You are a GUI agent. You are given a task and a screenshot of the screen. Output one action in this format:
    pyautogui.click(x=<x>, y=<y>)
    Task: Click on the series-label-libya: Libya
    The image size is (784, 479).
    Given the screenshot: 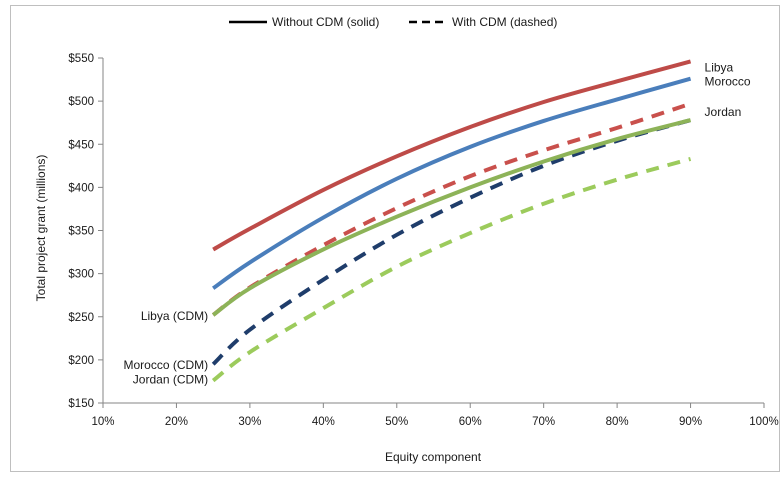 What is the action you would take?
    pyautogui.click(x=719, y=67)
    